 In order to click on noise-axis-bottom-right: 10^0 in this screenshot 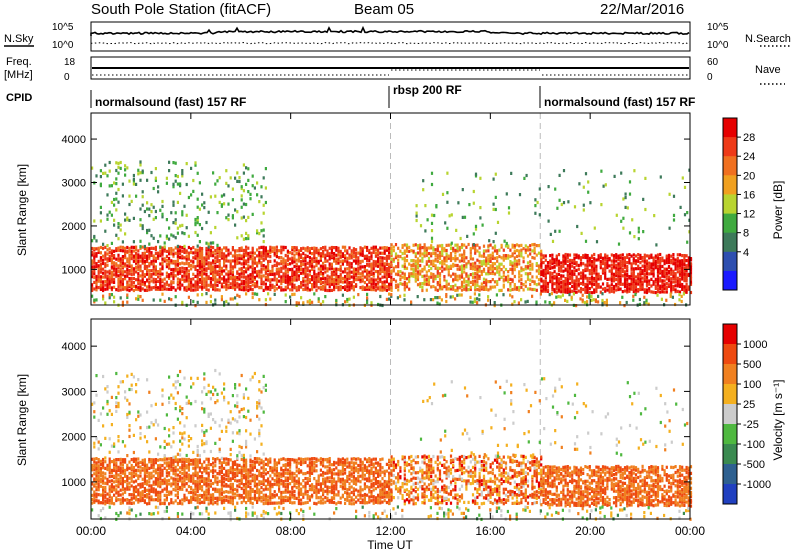, I will do `click(718, 45)`.